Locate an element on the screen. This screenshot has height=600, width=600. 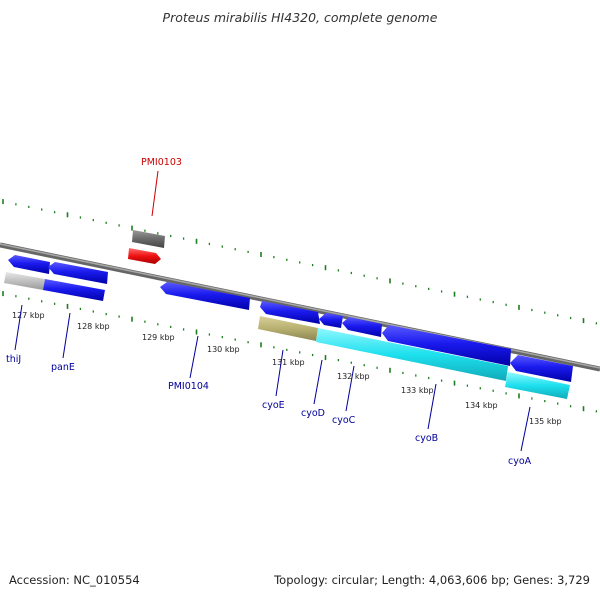
gene-label-pmi0103: PMI0103 is located at coordinates (161, 162).